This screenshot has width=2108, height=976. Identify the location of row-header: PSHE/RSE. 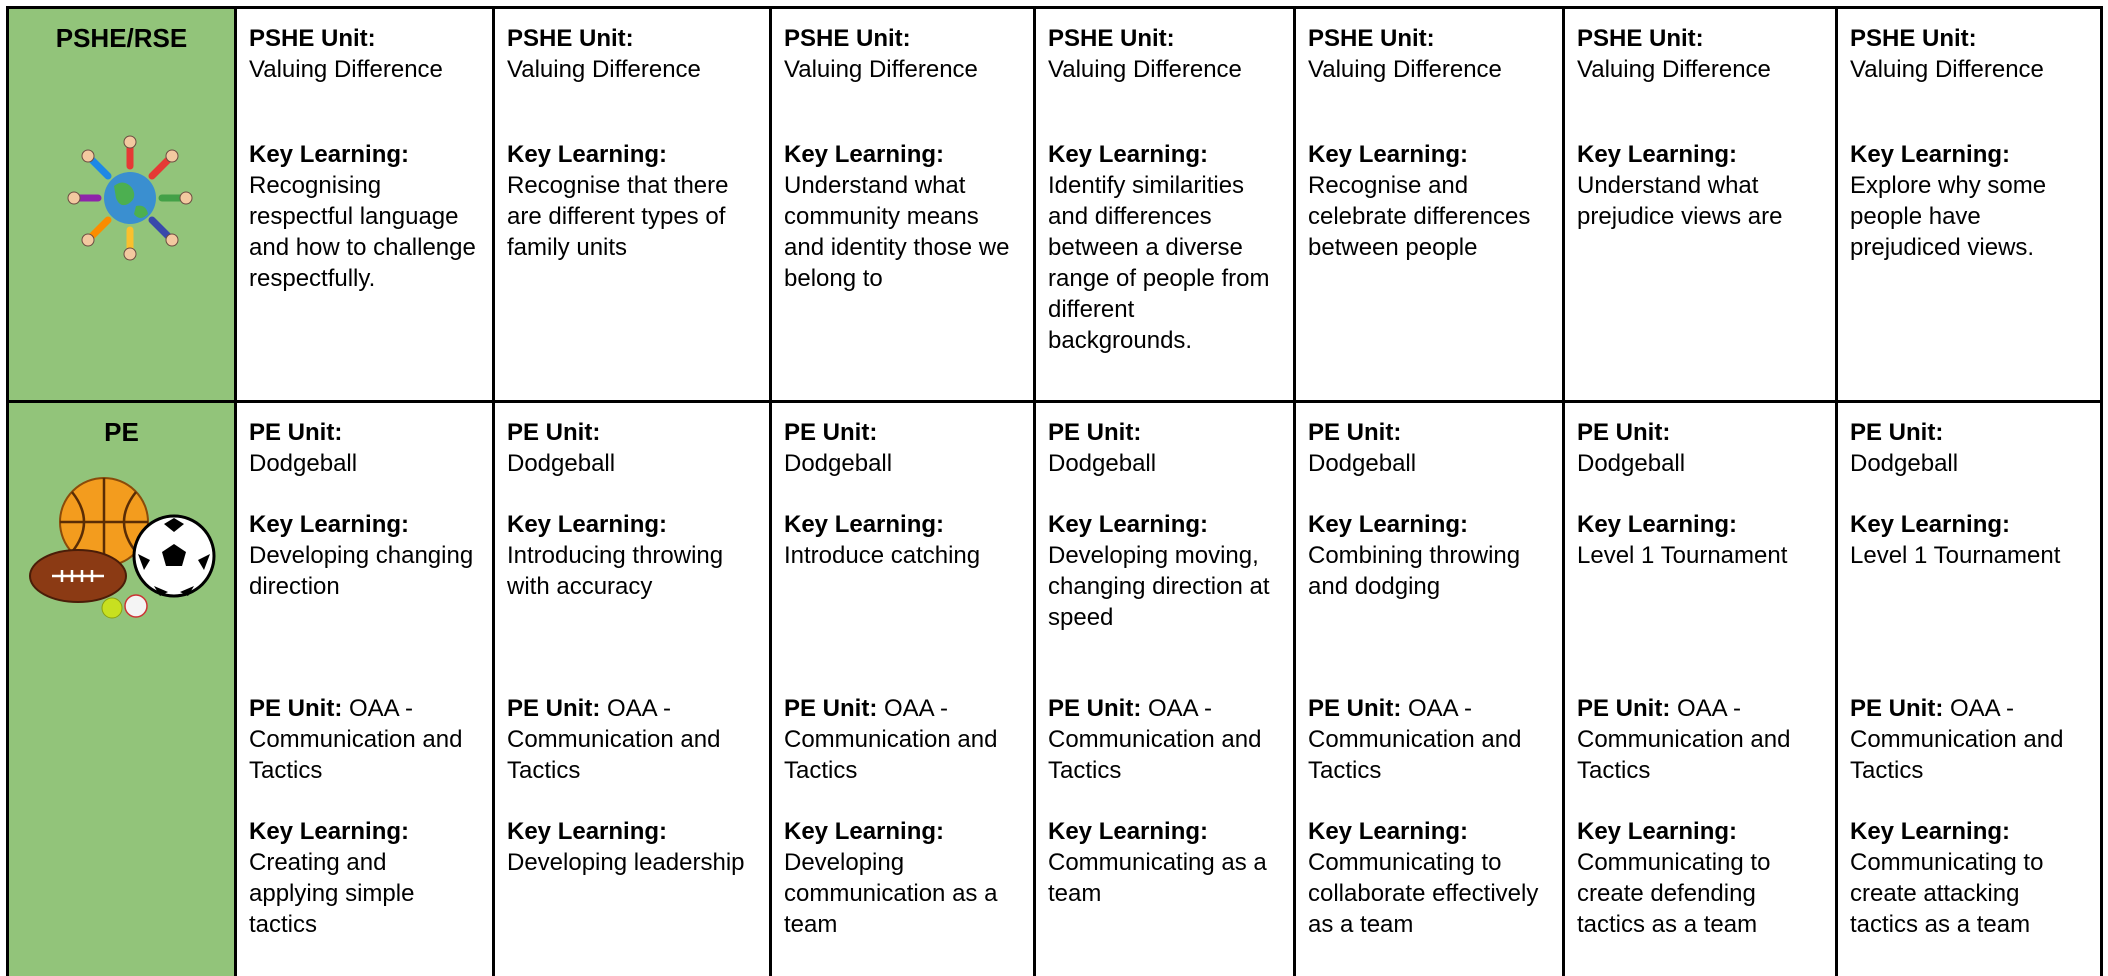
(121, 204).